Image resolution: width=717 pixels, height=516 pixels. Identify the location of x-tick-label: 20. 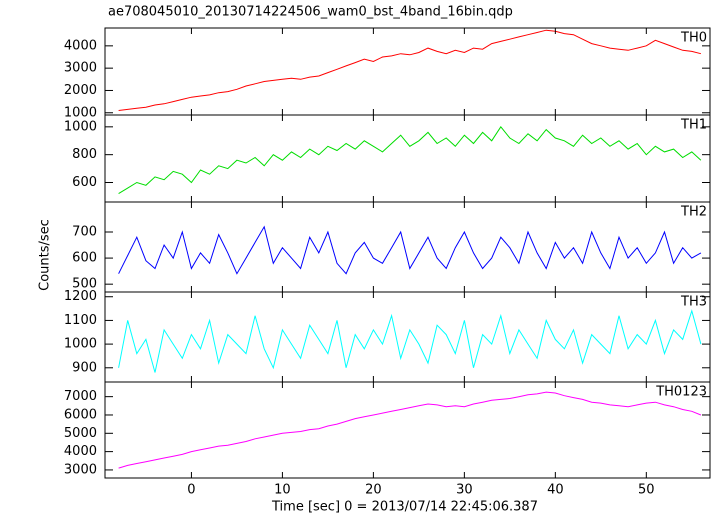
(373, 490).